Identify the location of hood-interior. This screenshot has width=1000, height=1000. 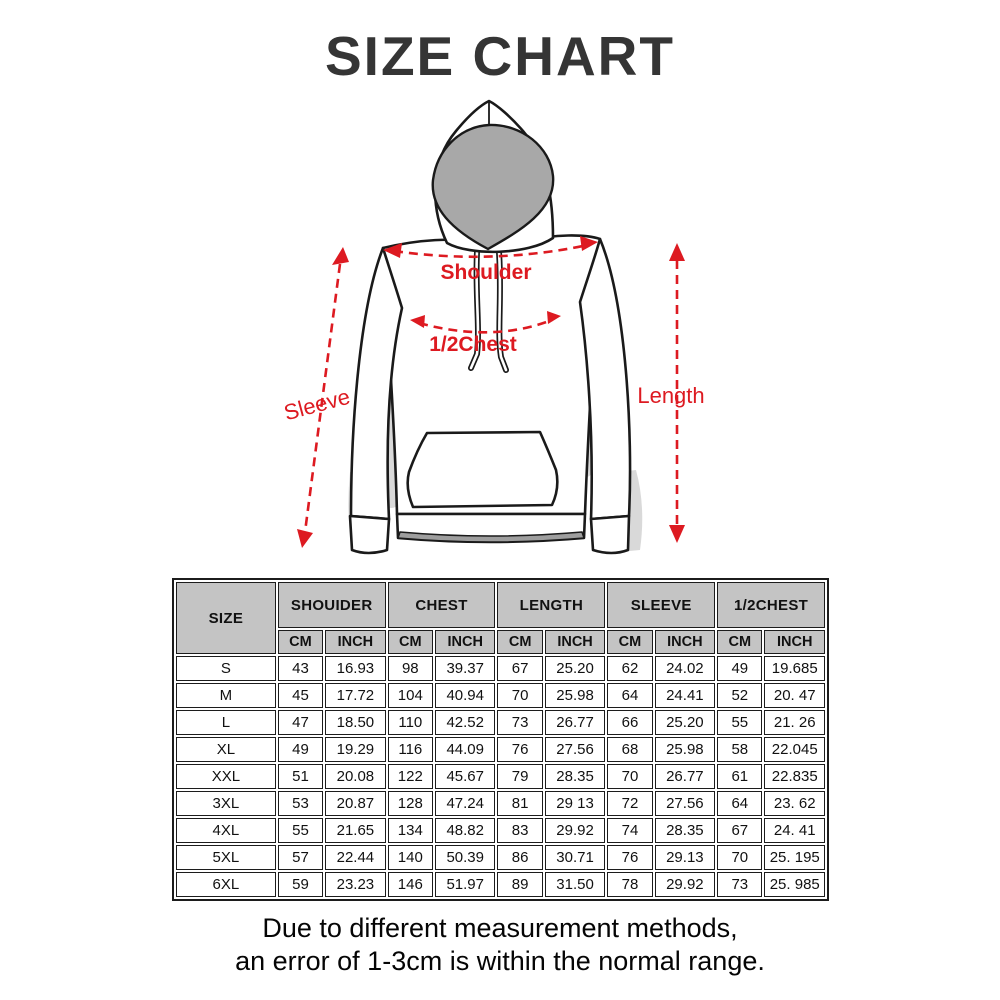
(493, 187).